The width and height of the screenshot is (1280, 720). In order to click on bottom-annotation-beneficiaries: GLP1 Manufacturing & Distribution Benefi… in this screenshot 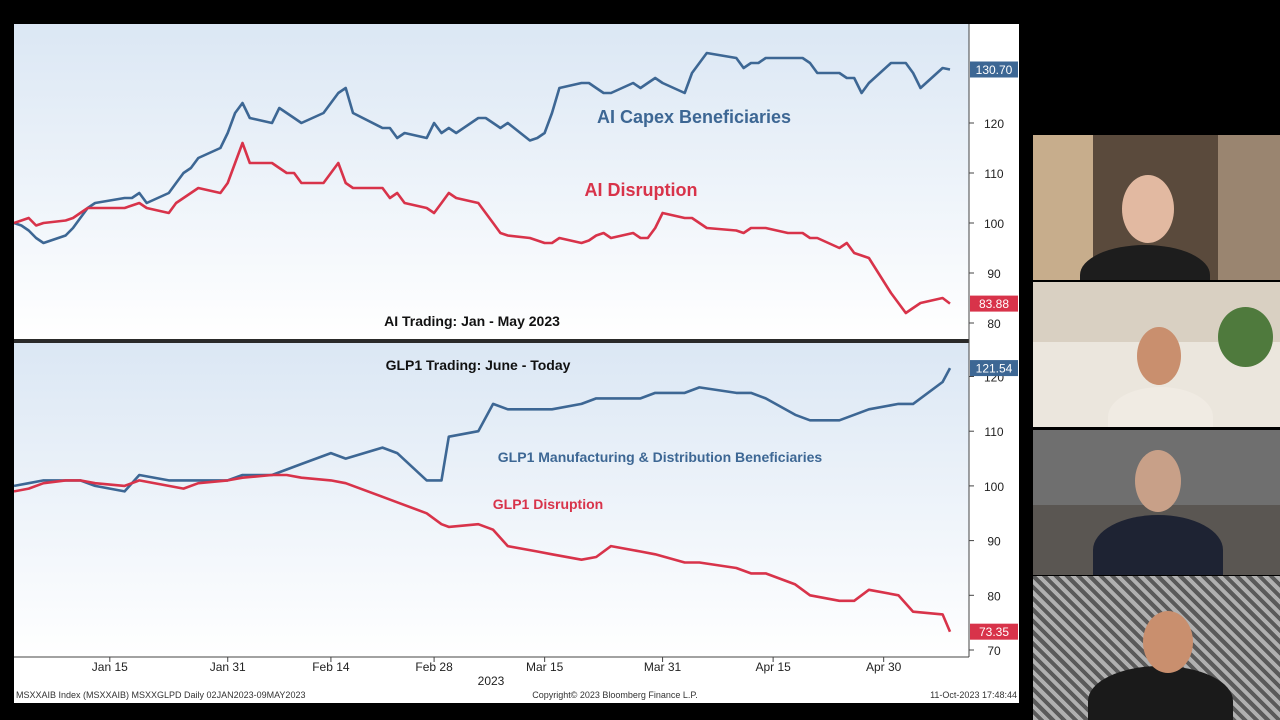, I will do `click(660, 457)`.